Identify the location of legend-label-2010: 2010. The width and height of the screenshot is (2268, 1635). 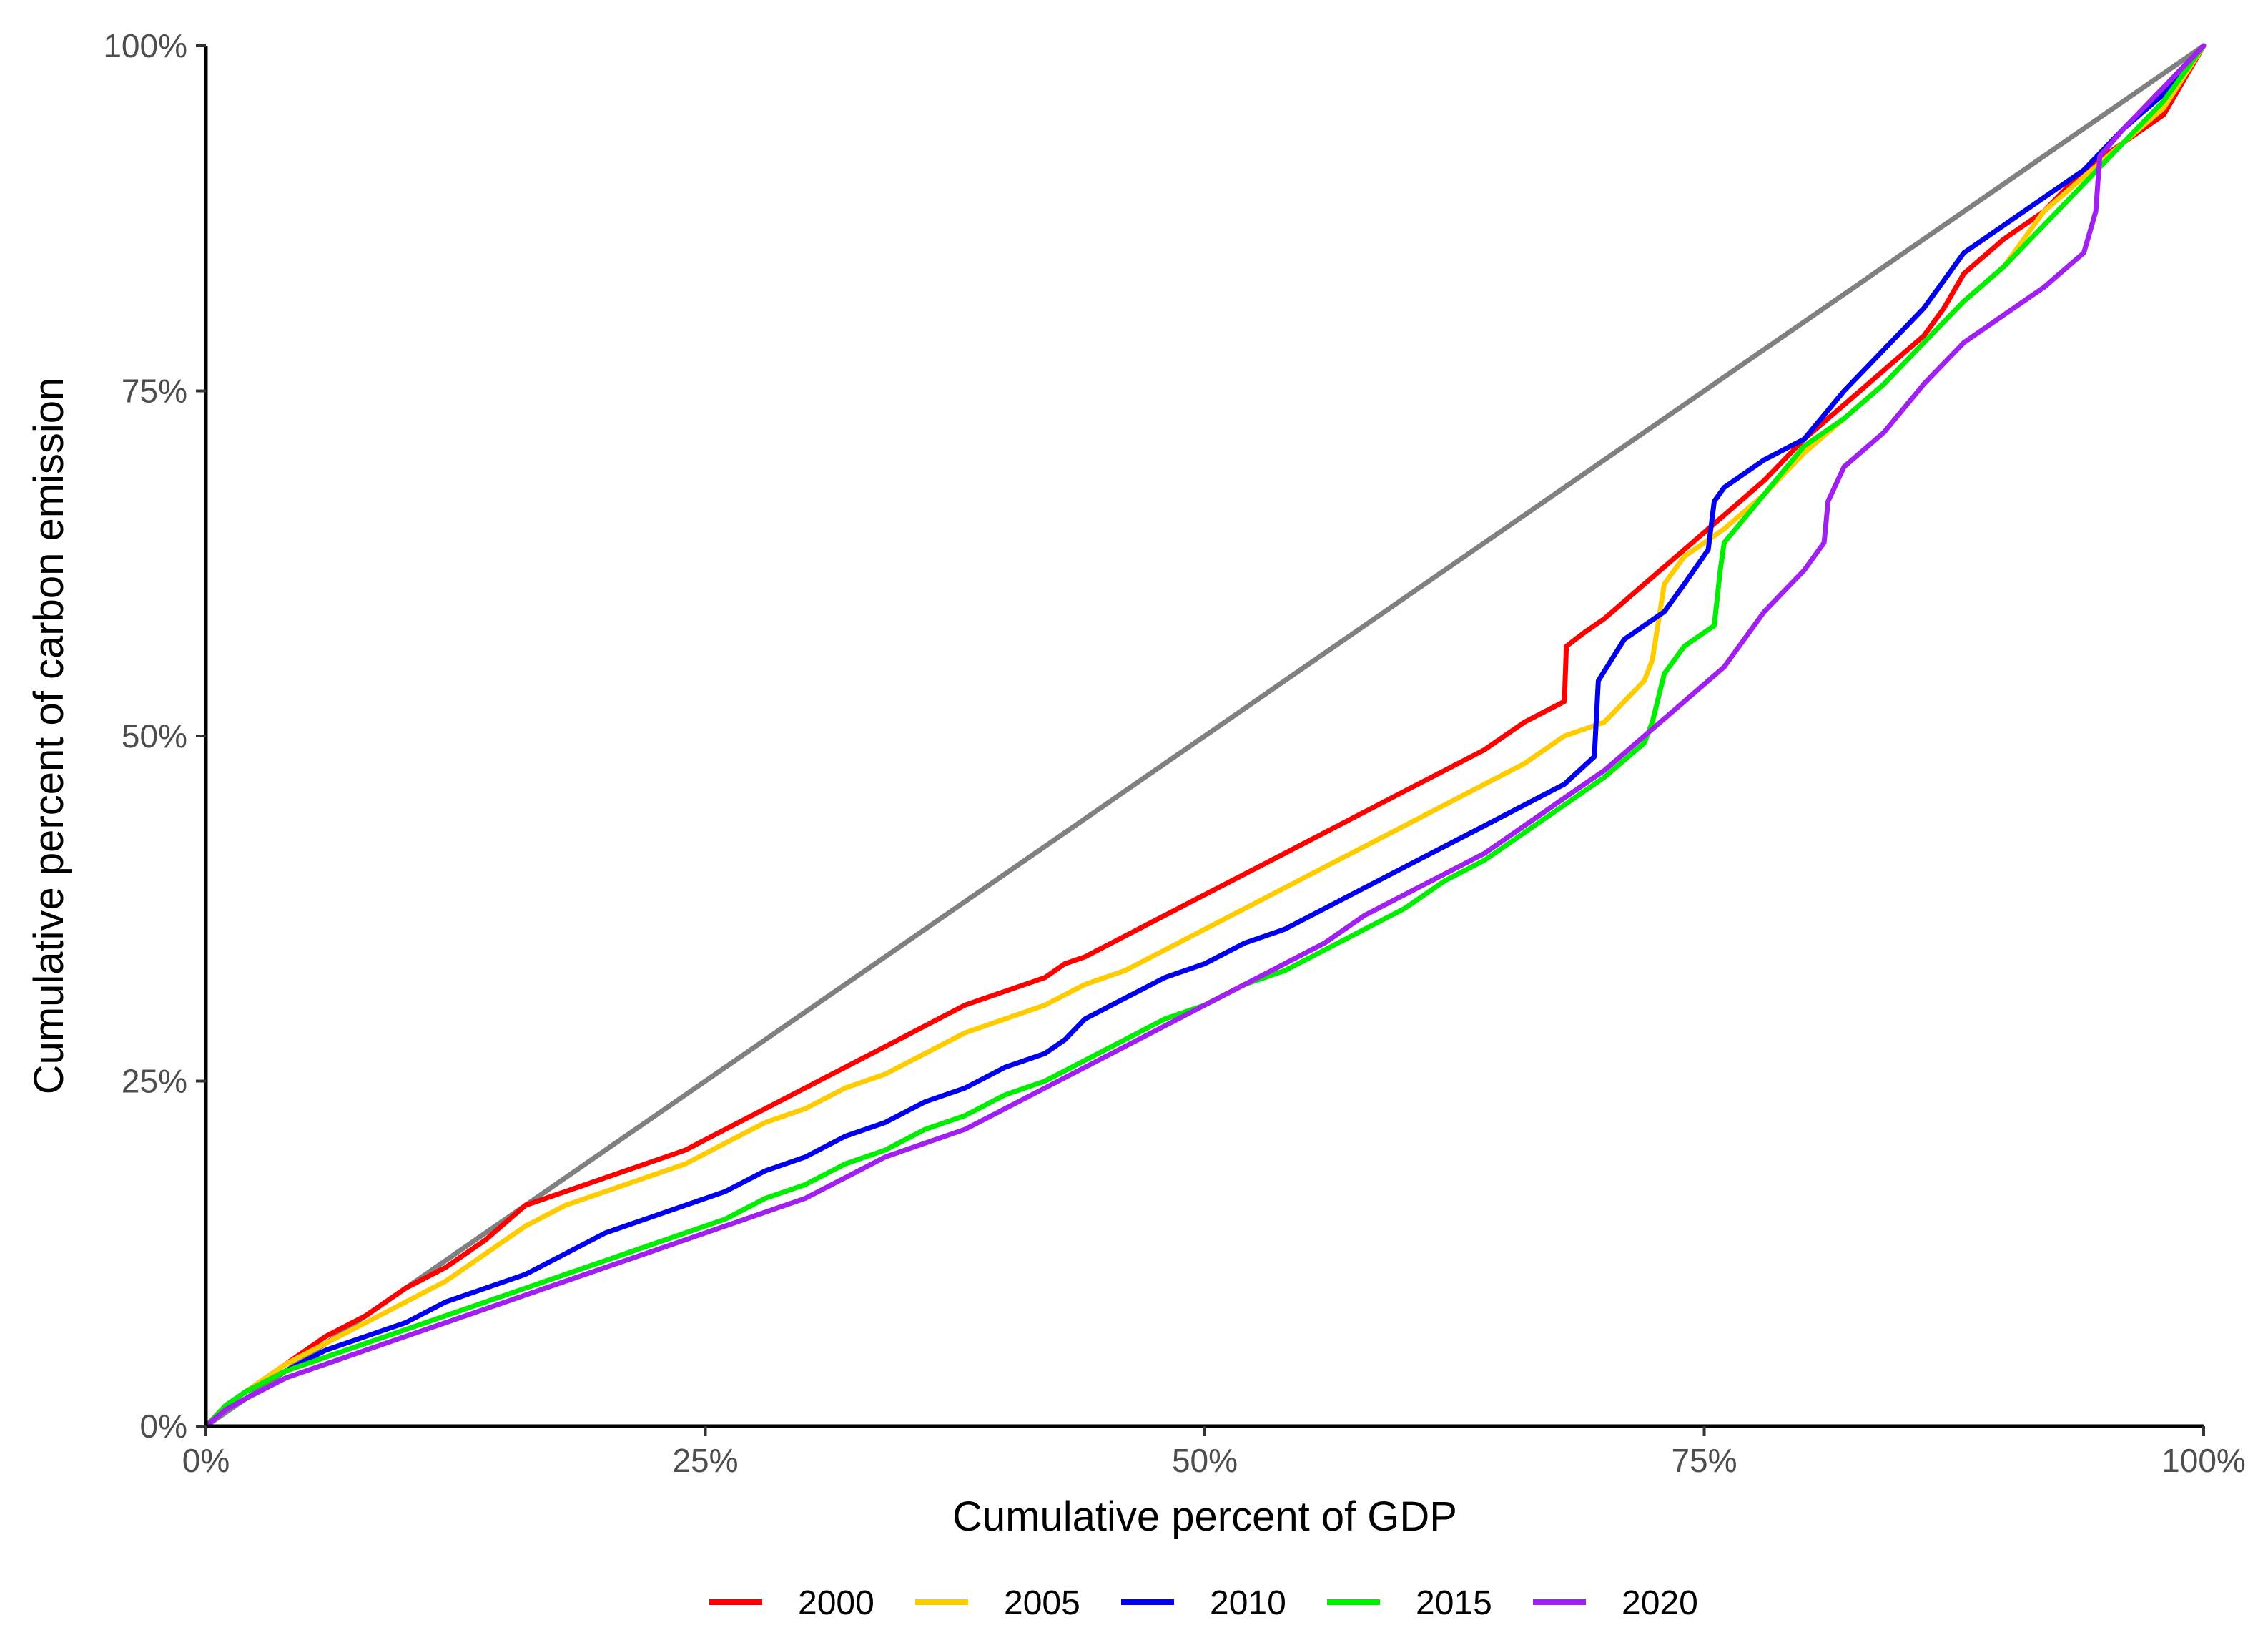
(1248, 1603).